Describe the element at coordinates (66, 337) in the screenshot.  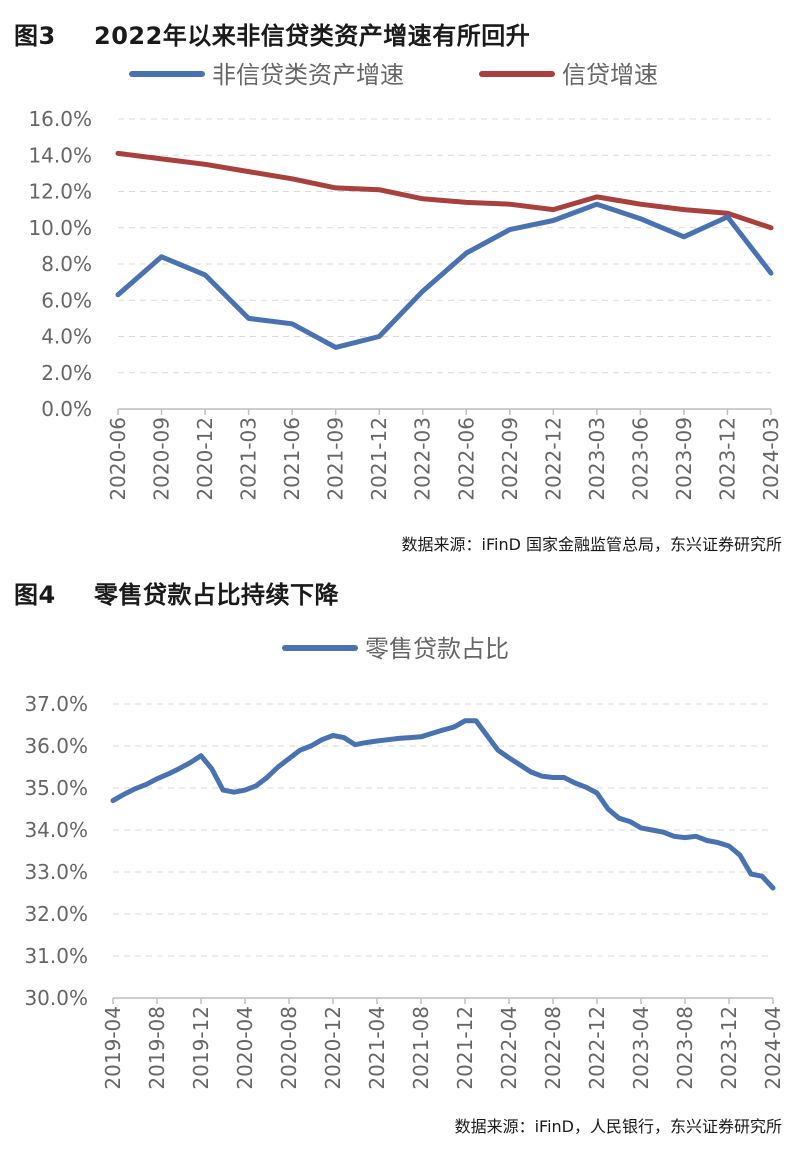
I see `y-tick-label: 4.0%` at that location.